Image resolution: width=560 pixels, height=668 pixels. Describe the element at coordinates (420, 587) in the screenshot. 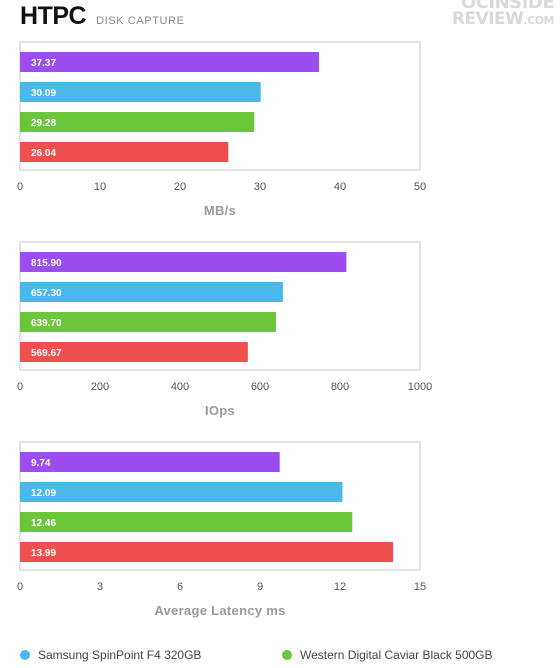

I see `x-tick-label: 15` at that location.